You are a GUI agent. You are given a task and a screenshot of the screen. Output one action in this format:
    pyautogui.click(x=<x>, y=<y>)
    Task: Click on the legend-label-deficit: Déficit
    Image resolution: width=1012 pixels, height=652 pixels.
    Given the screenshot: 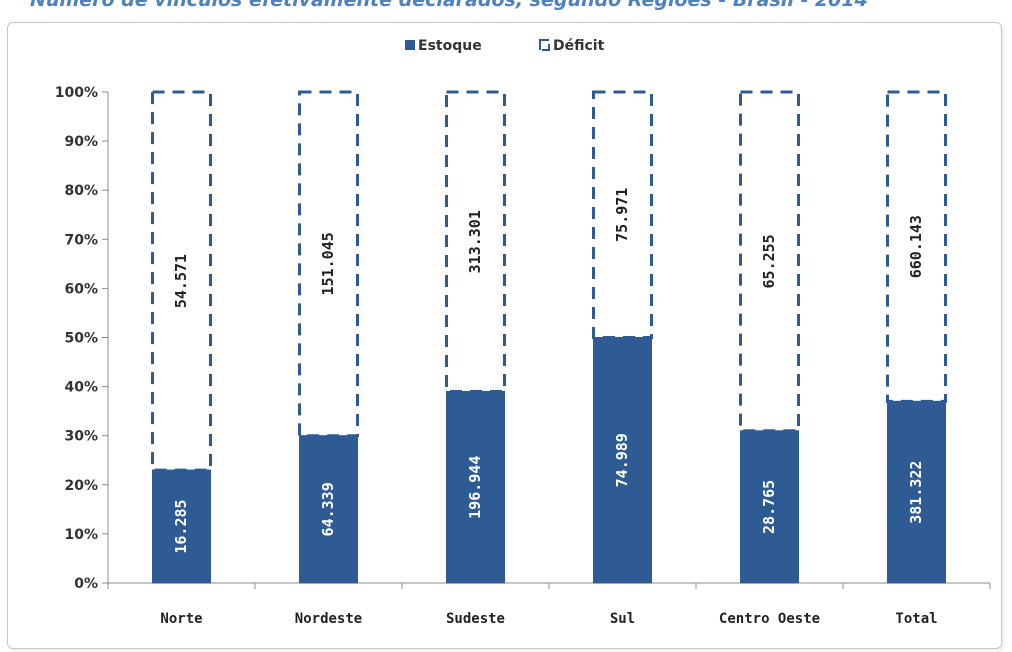 What is the action you would take?
    pyautogui.click(x=579, y=46)
    